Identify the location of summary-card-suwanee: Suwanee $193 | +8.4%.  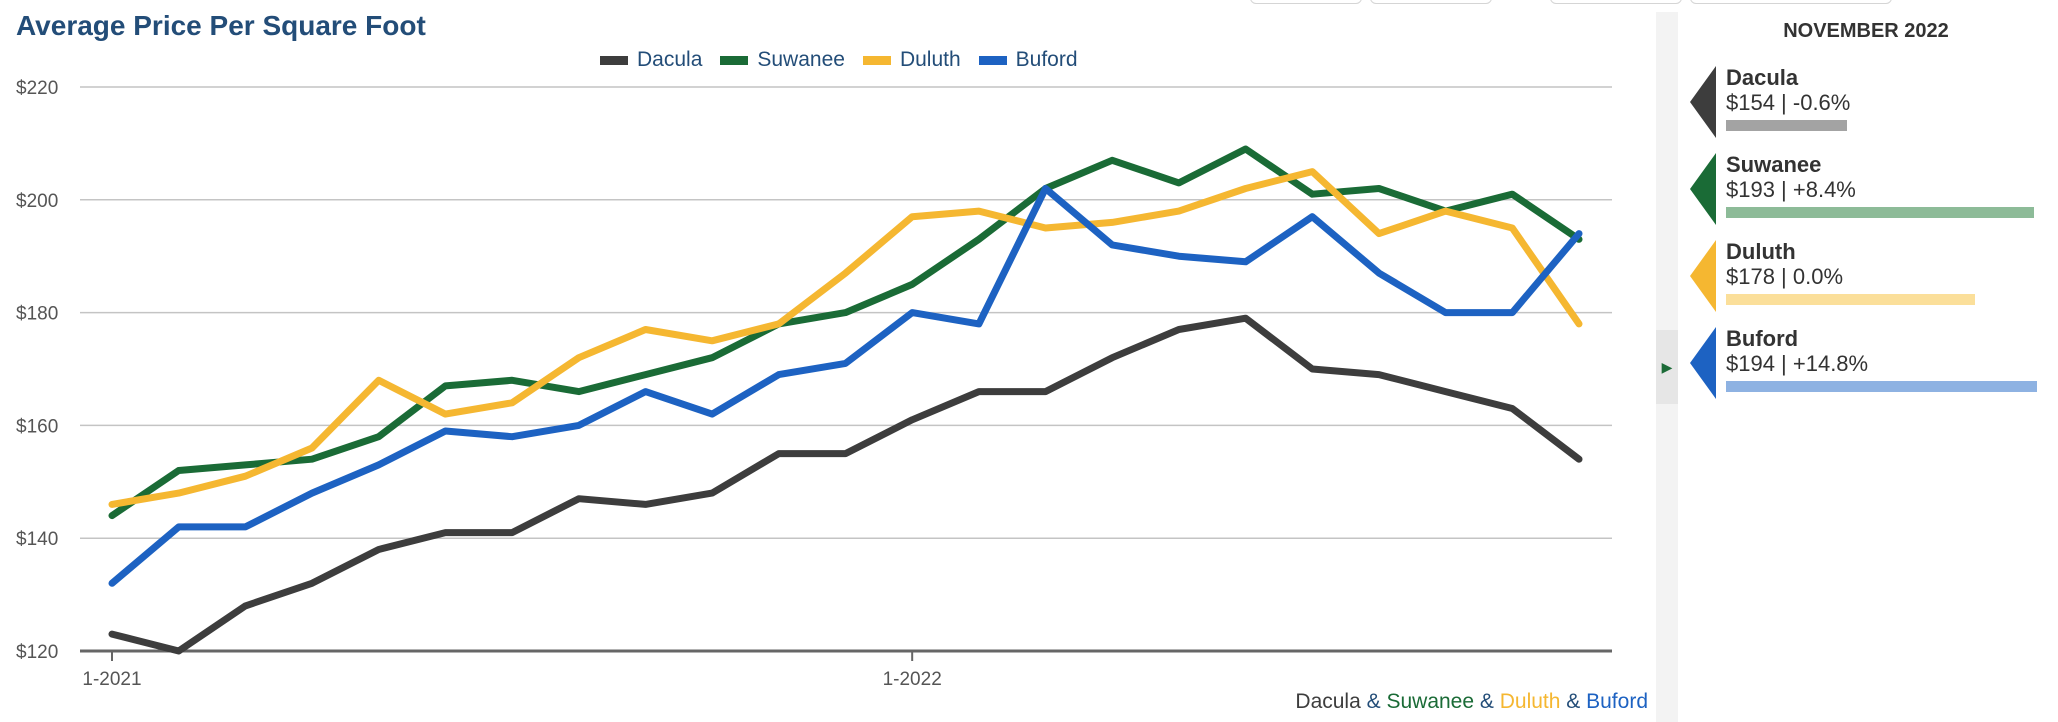
(1870, 193).